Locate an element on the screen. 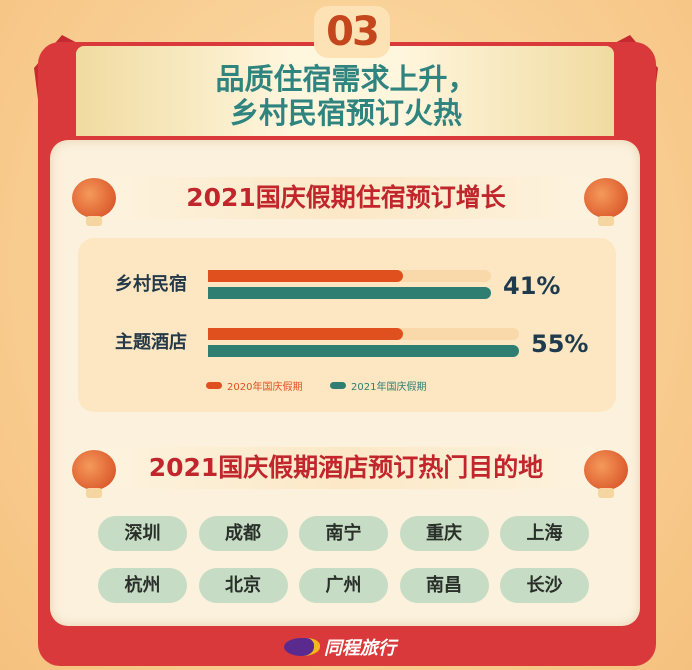 This screenshot has width=692, height=670. destination-pill: 南昌 is located at coordinates (444, 585).